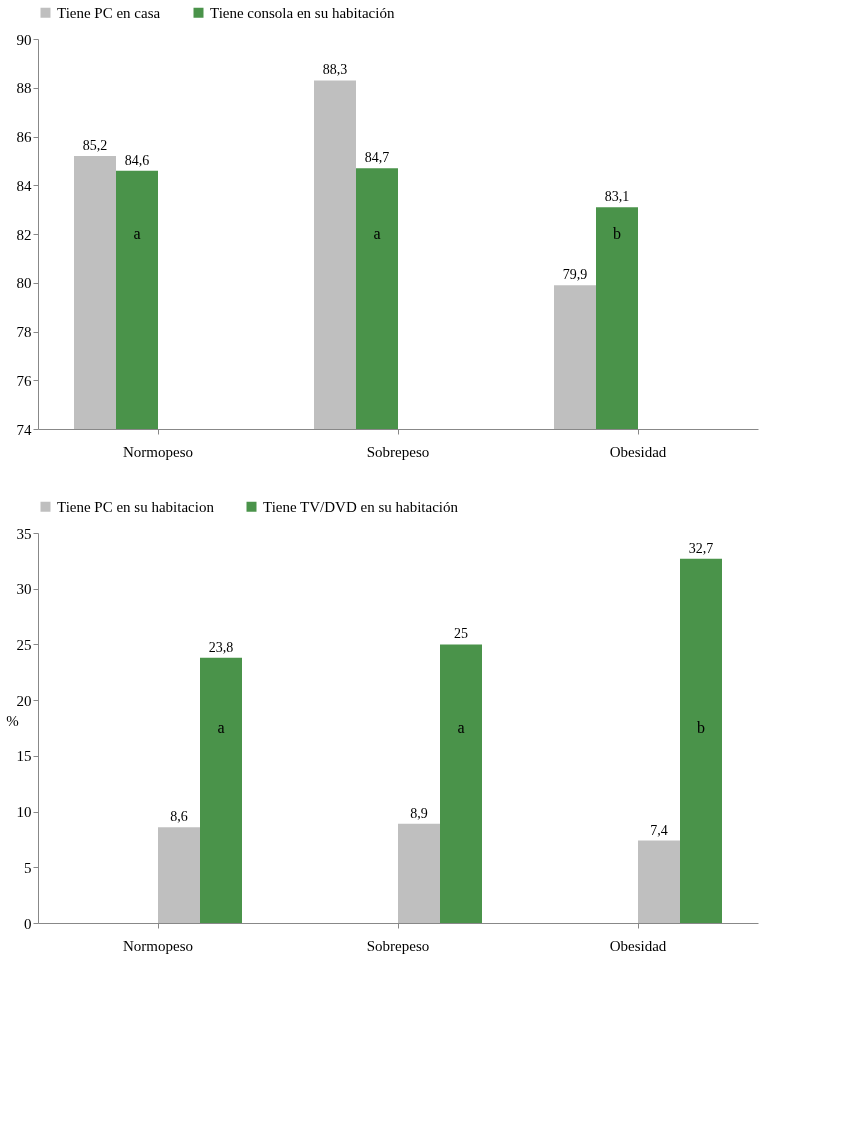 The height and width of the screenshot is (1141, 850). I want to click on y-tick-label: 0, so click(28, 923).